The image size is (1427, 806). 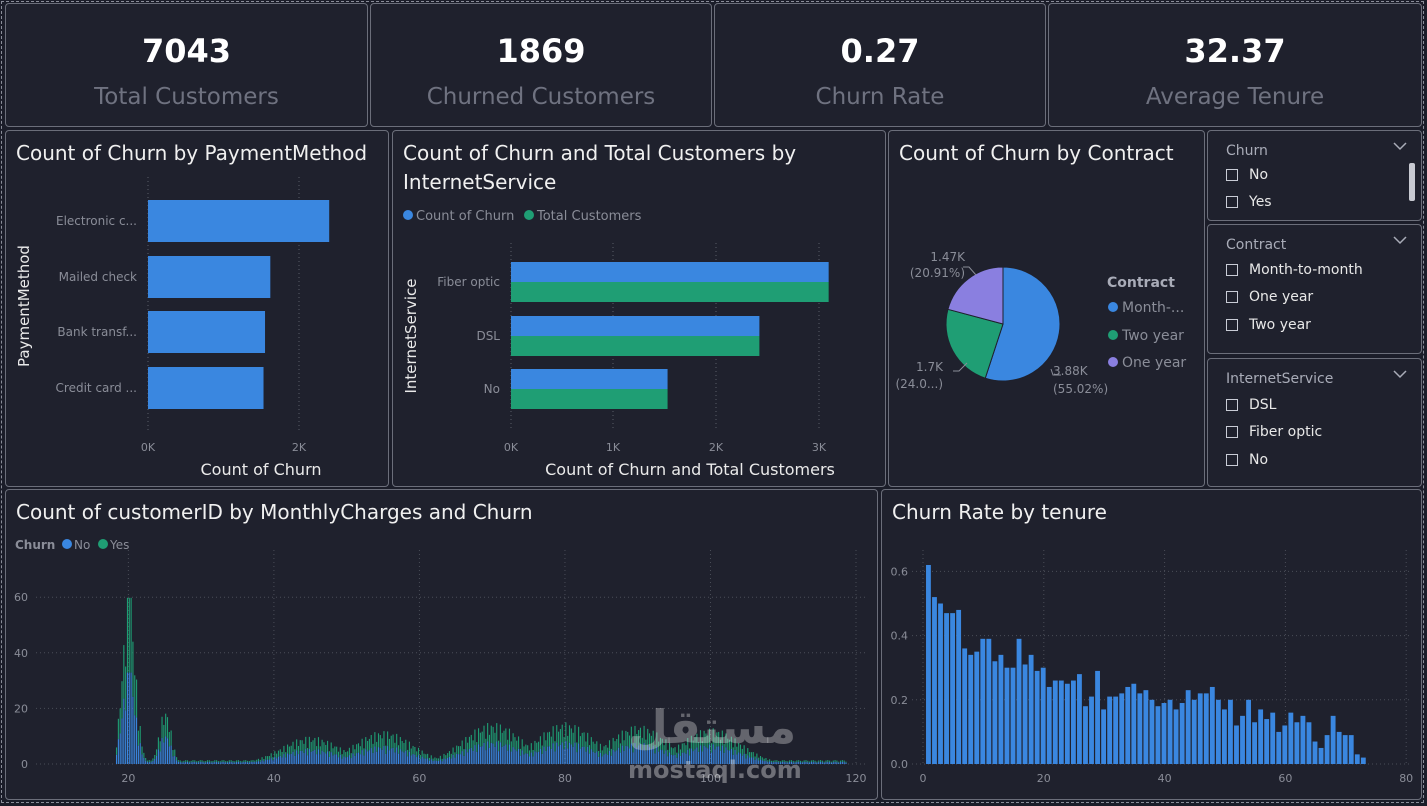 What do you see at coordinates (1314, 175) in the screenshot?
I see `churn-slicer: Churn No Yes` at bounding box center [1314, 175].